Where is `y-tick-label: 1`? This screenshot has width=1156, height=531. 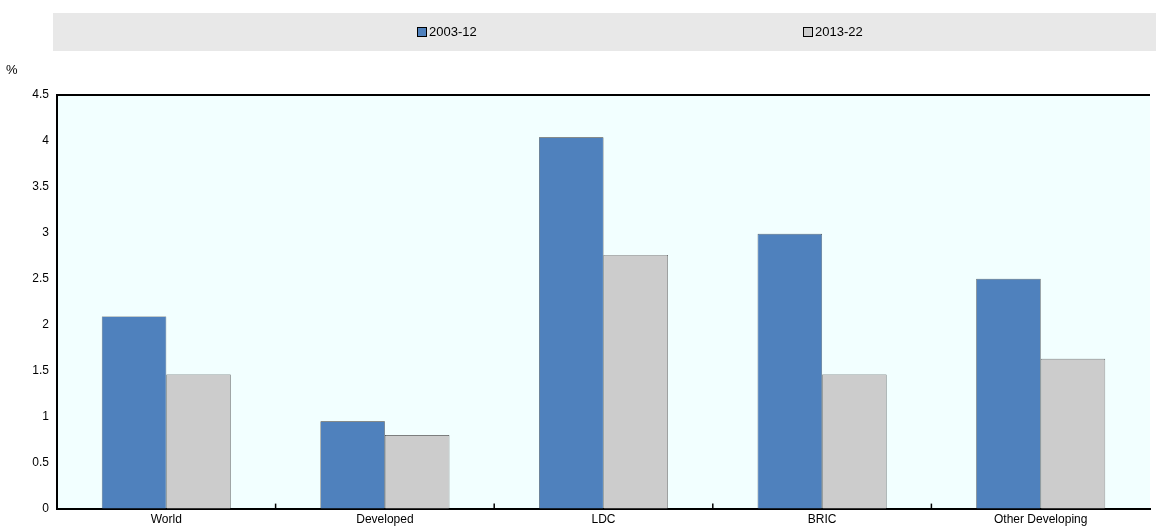
y-tick-label: 1 is located at coordinates (46, 416).